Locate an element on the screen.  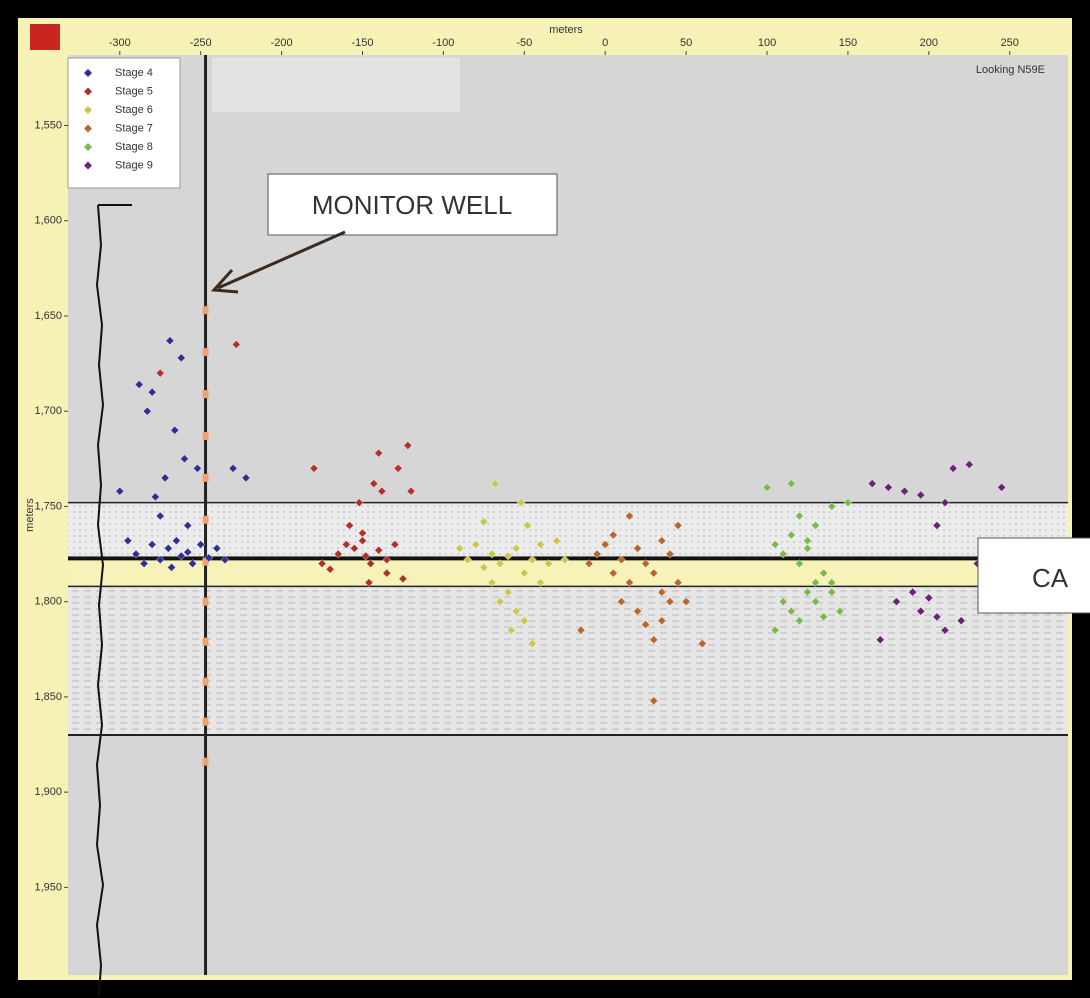
x-tick-label: 250 is located at coordinates (1010, 43).